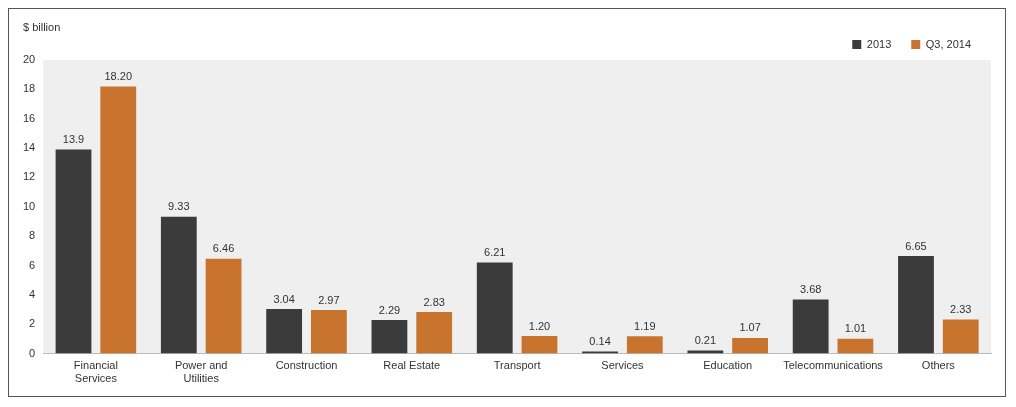 This screenshot has height=407, width=1016. What do you see at coordinates (645, 325) in the screenshot?
I see `data-label: 1.19` at bounding box center [645, 325].